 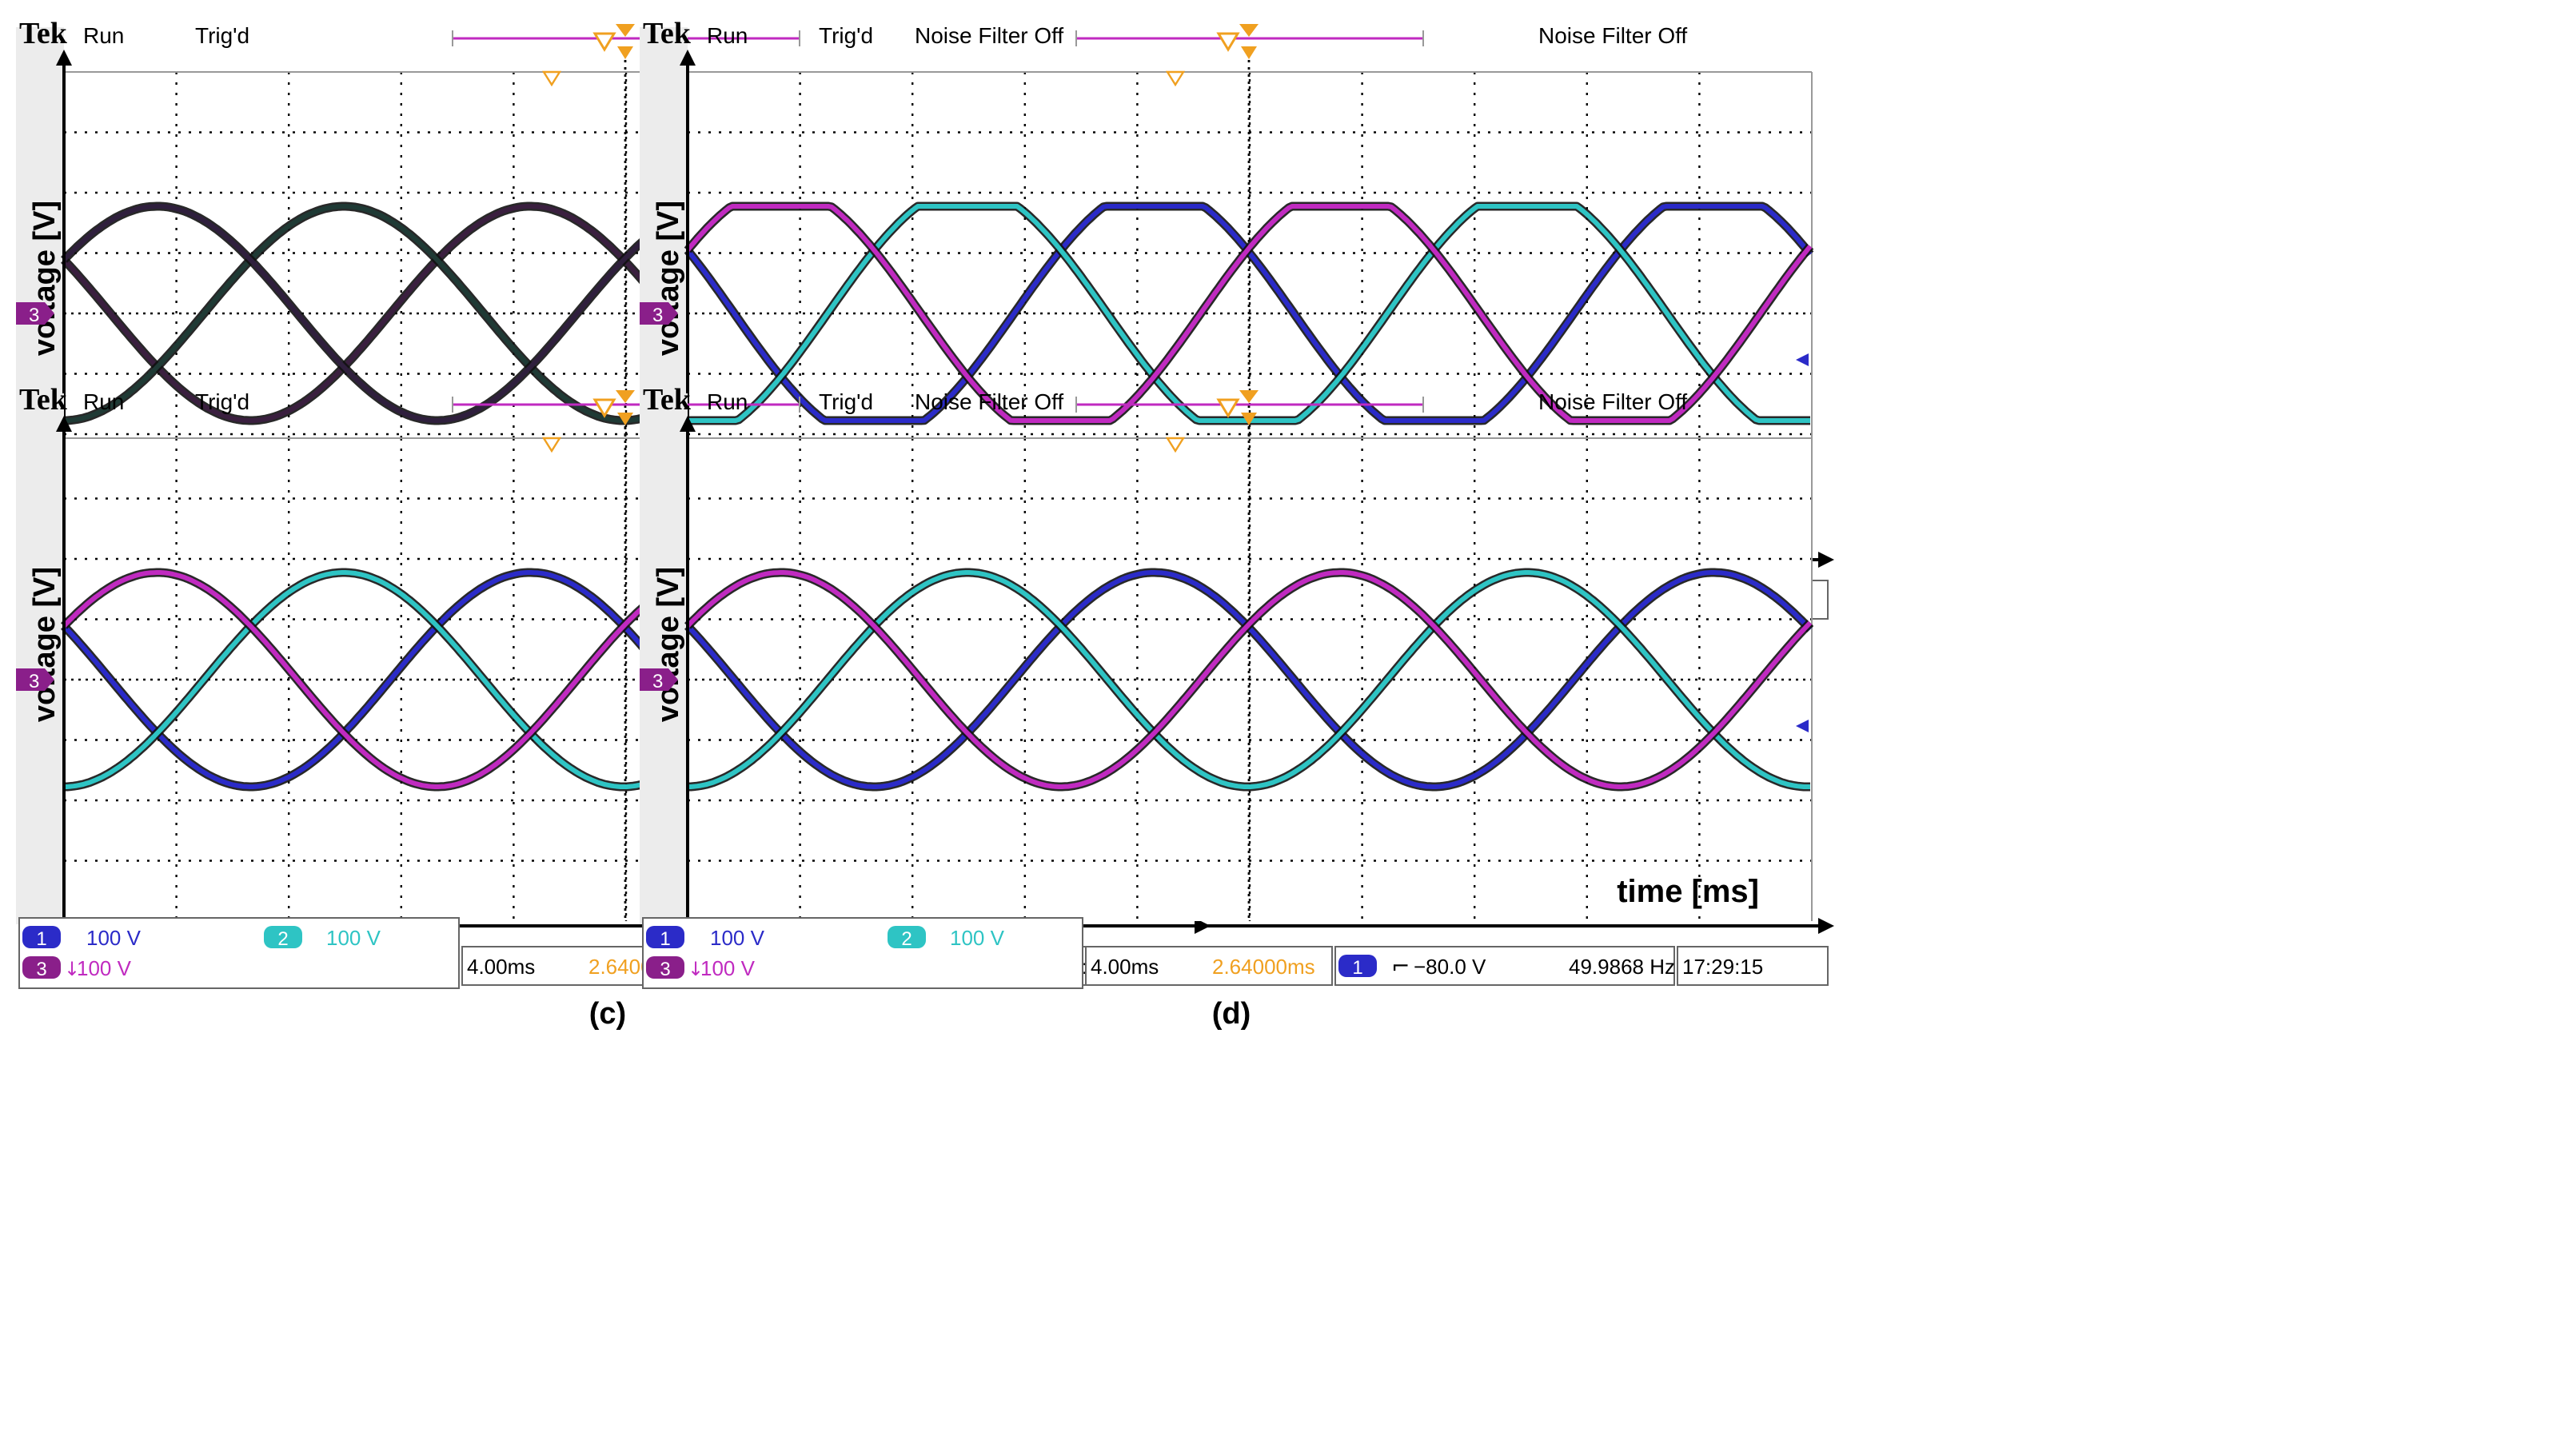 What do you see at coordinates (1504, 966) in the screenshot?
I see `trigger-box` at bounding box center [1504, 966].